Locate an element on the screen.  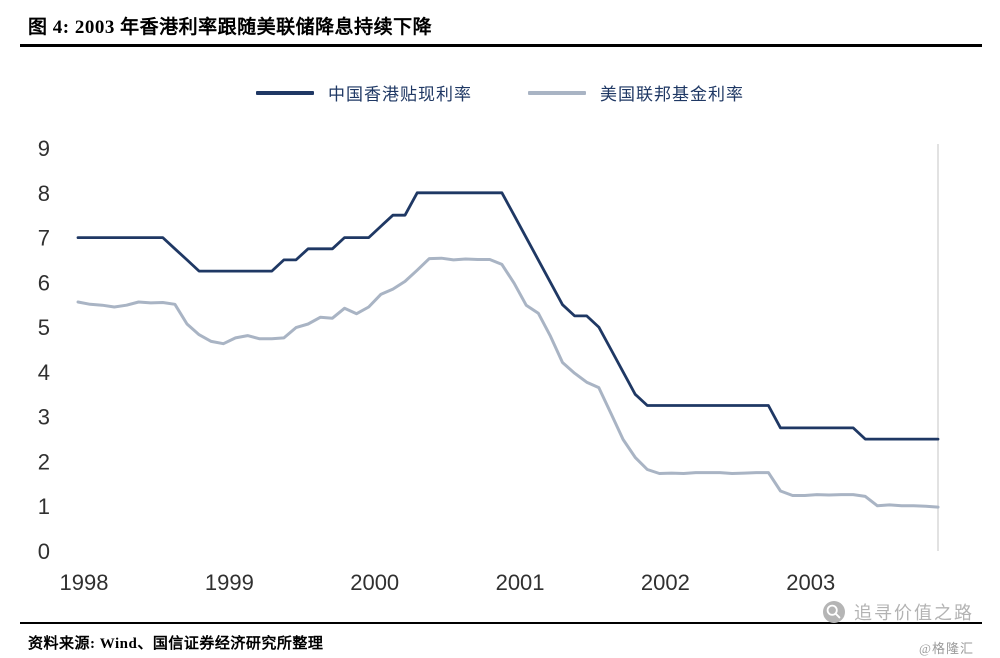
x-tick-label: 2003 is located at coordinates (810, 582).